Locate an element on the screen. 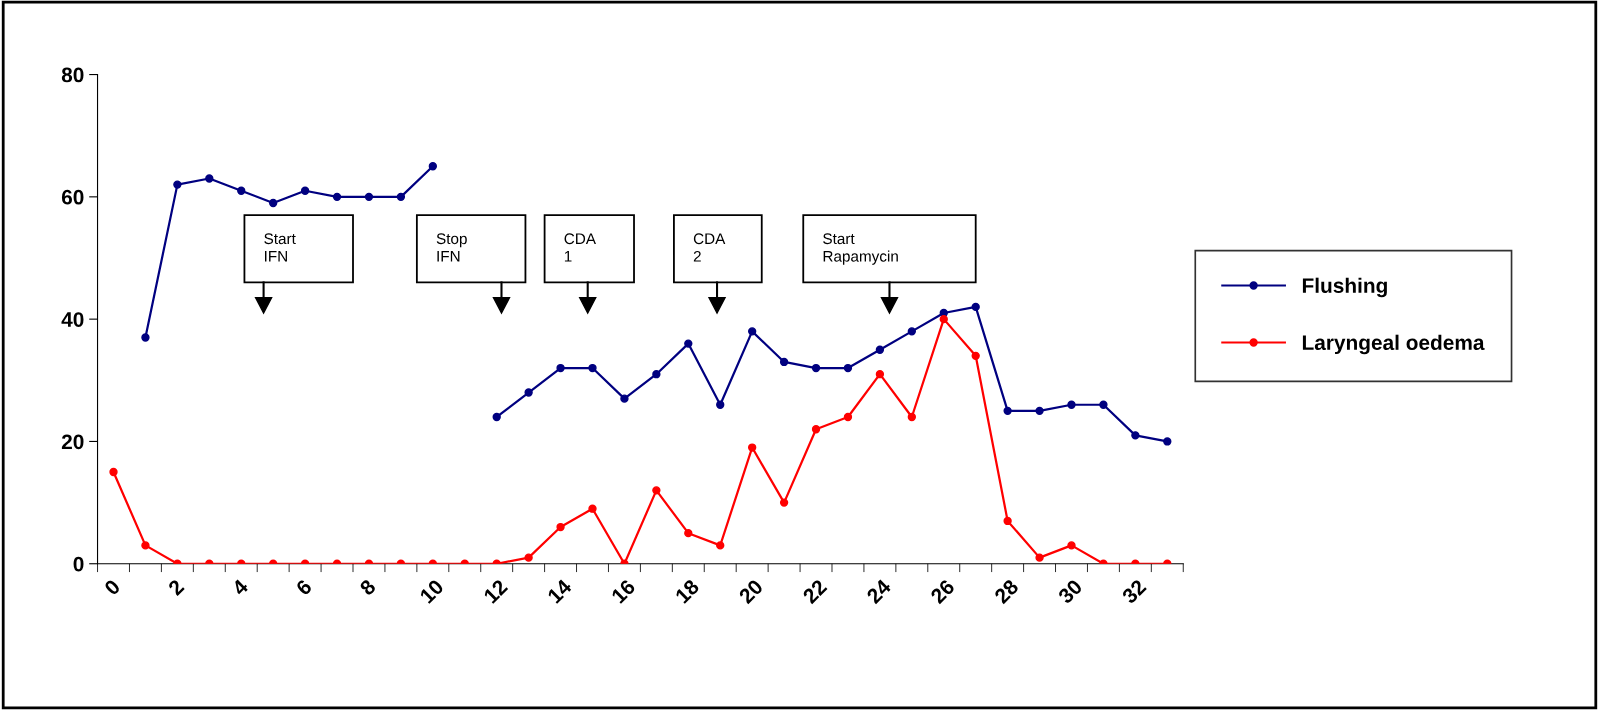  y-tick-label: 40 is located at coordinates (72, 319).